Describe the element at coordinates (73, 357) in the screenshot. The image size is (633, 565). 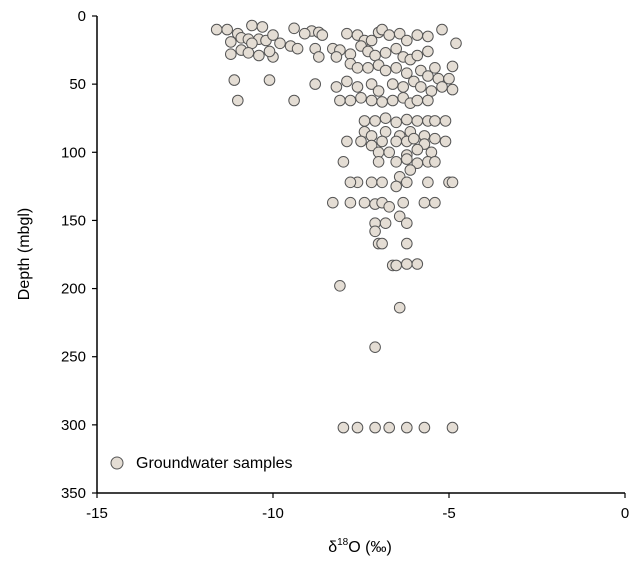
I see `y-tick-label: 250` at that location.